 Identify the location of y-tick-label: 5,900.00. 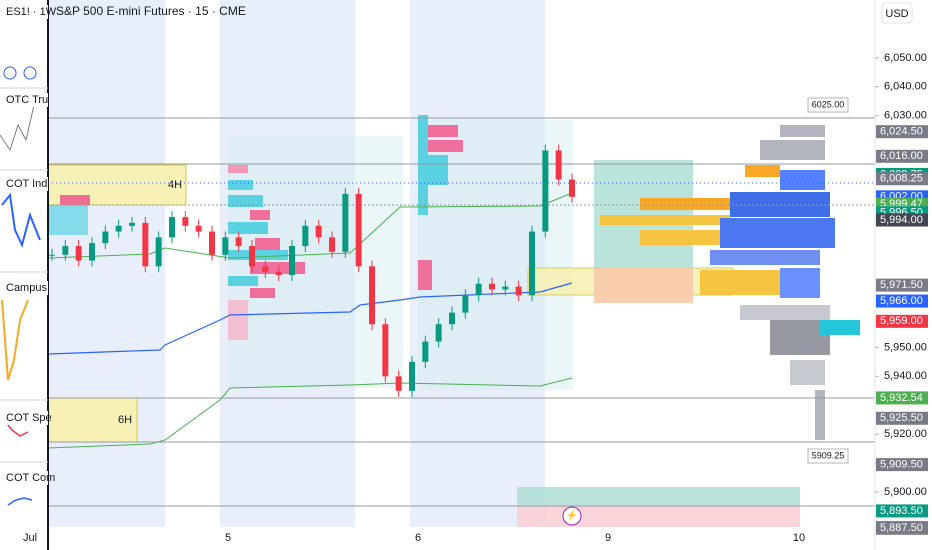
(905, 492).